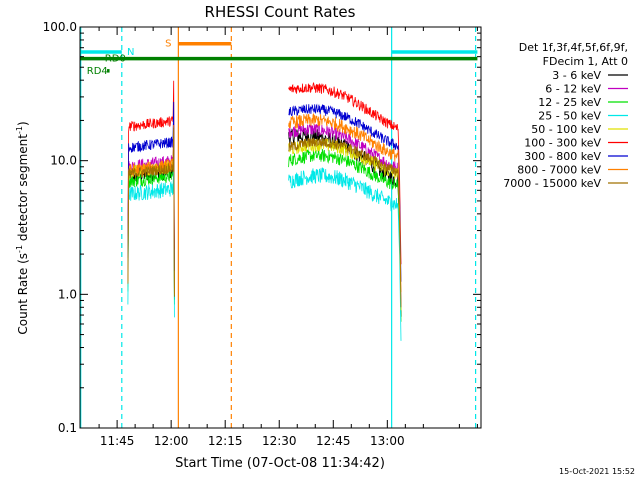 This screenshot has width=640, height=480. Describe the element at coordinates (573, 47) in the screenshot. I see `legend-header-line-1: Det 1f,3f,4f,5f,6f,9f,` at that location.